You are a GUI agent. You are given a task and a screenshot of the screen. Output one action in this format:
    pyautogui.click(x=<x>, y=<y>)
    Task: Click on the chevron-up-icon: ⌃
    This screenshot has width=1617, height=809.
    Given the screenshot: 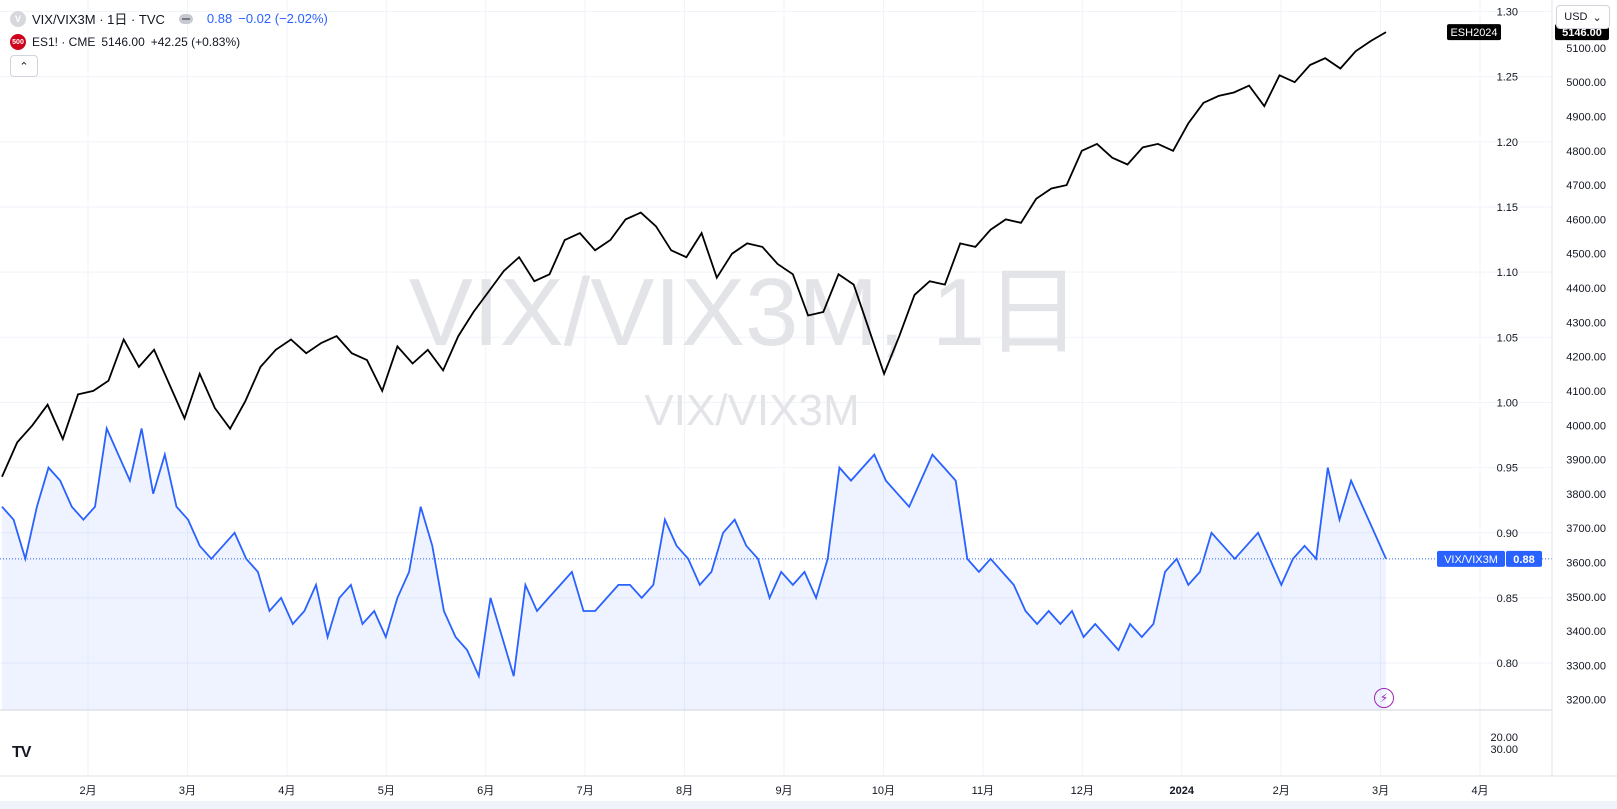 What is the action you would take?
    pyautogui.click(x=24, y=66)
    